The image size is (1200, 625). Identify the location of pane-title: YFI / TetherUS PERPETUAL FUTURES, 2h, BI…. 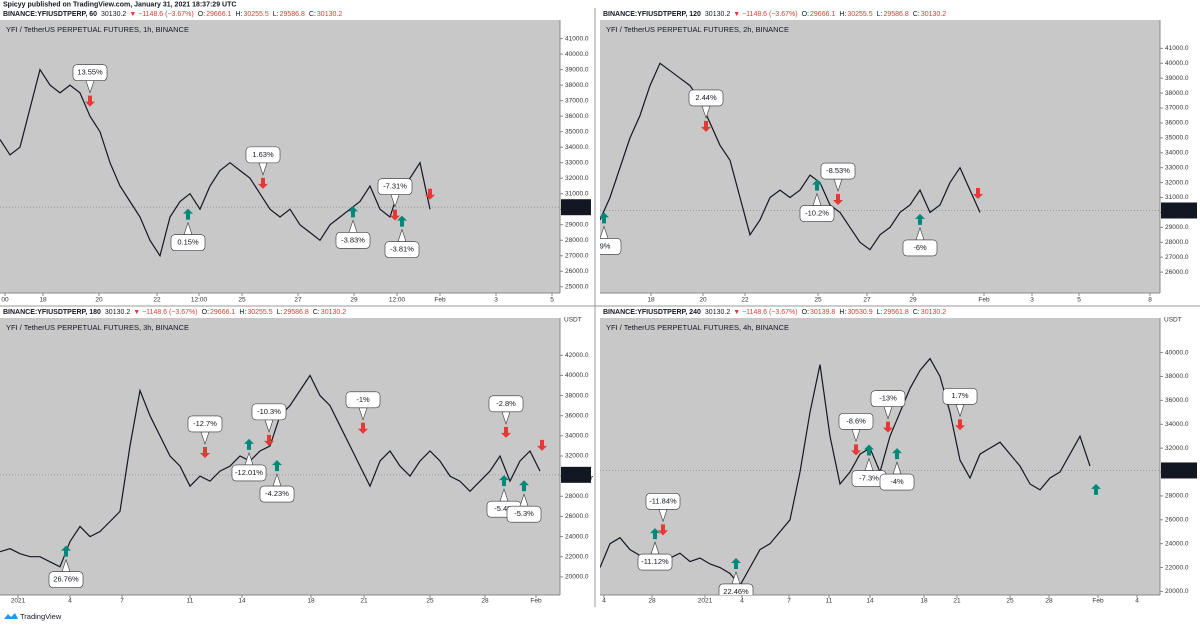
(697, 29).